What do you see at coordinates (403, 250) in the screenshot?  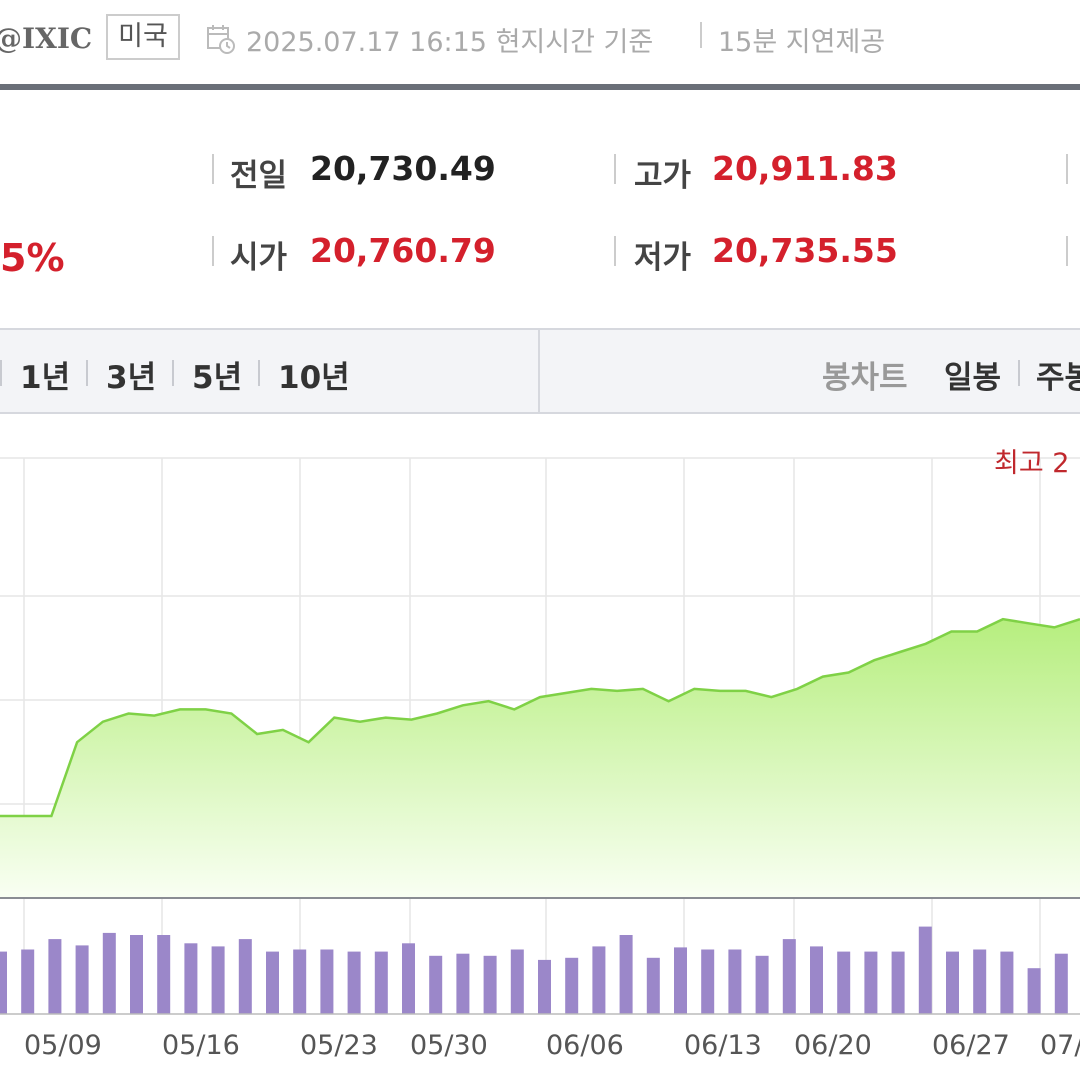 I see `open-value: 20,760.79` at bounding box center [403, 250].